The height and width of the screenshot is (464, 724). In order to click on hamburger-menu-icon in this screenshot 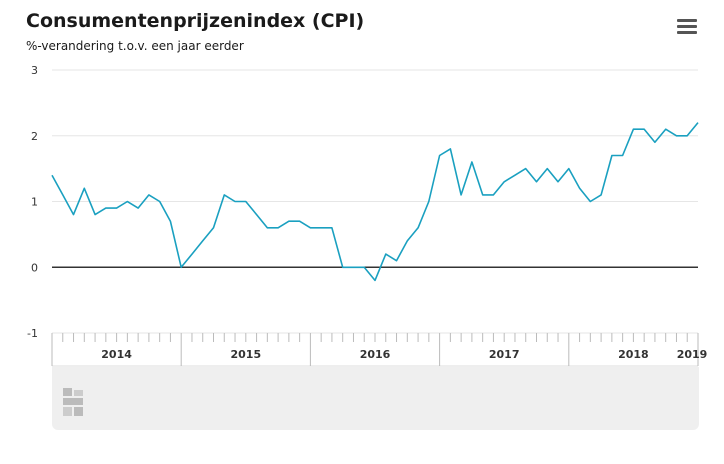, I will do `click(687, 27)`.